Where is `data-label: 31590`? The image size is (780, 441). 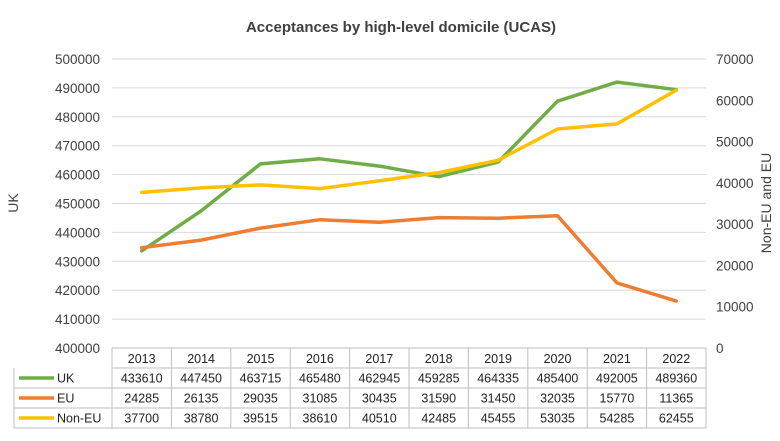
data-label: 31590 is located at coordinates (438, 399).